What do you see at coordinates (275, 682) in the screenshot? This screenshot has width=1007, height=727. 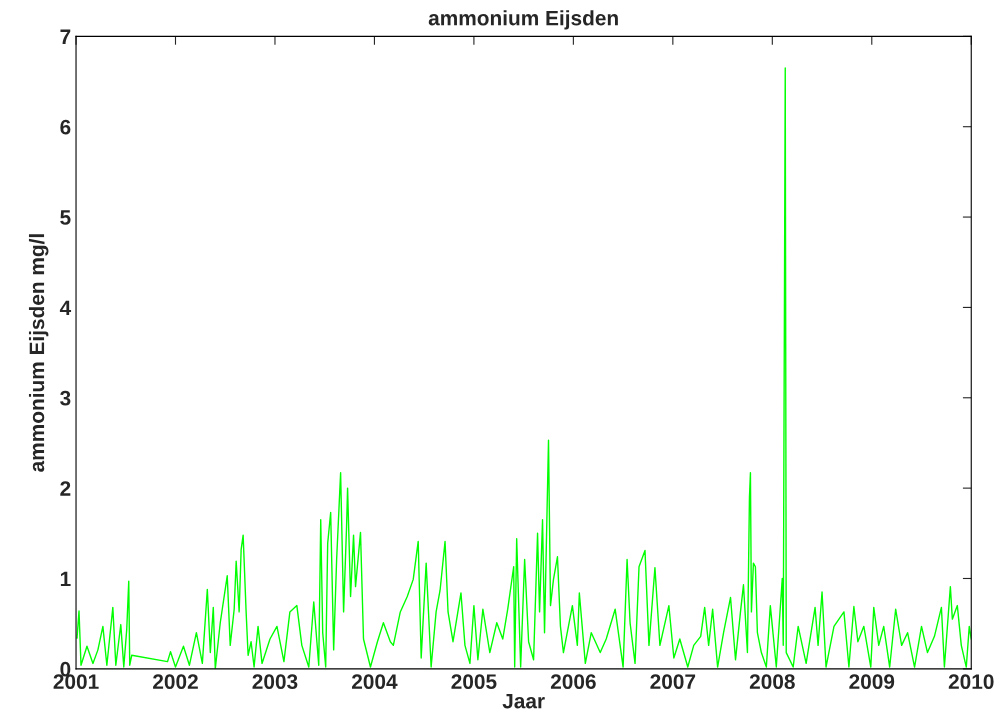 I see `x-tick-label: 2003` at bounding box center [275, 682].